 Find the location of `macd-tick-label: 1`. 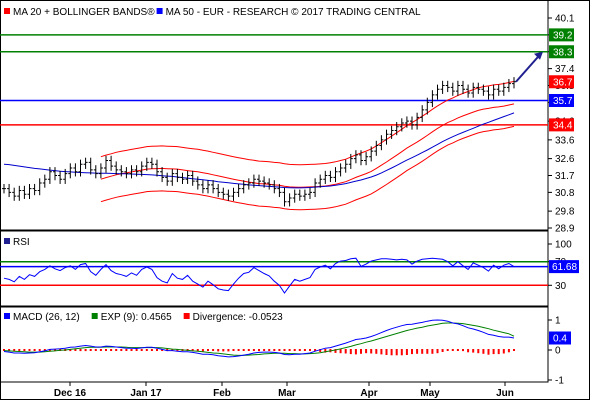

macd-tick-label: 1 is located at coordinates (558, 321).